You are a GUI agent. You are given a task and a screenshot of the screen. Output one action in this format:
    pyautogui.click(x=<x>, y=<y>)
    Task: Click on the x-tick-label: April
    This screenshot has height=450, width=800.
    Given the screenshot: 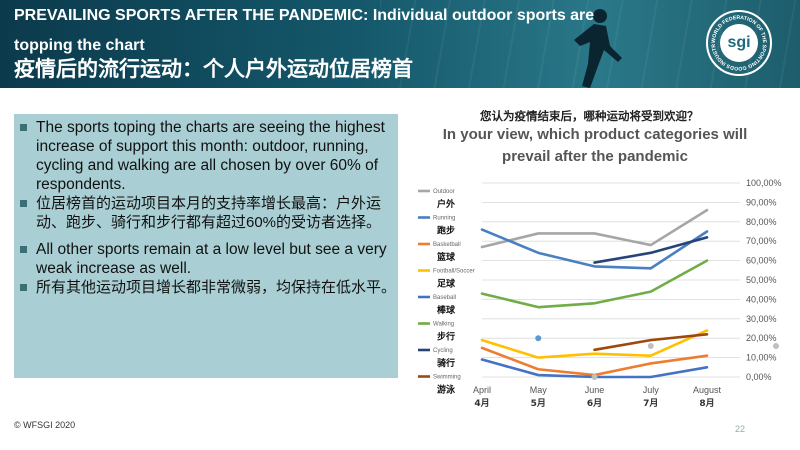 What is the action you would take?
    pyautogui.click(x=482, y=390)
    